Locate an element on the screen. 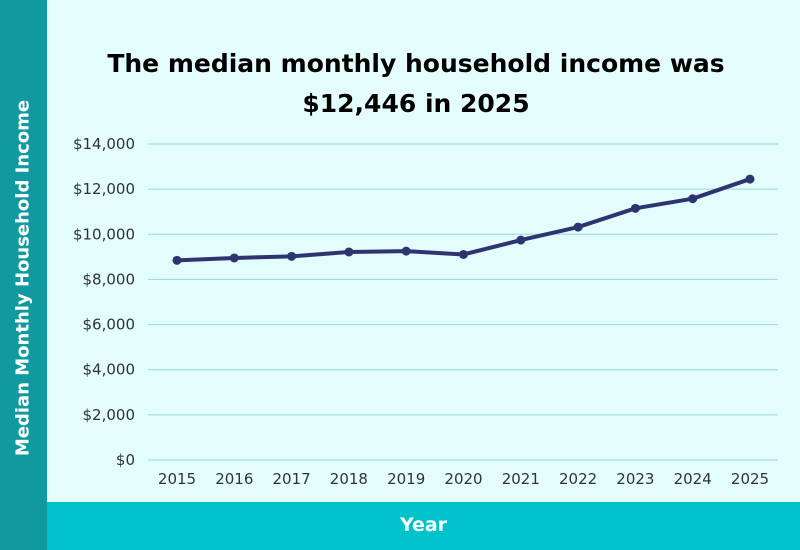 This screenshot has width=800, height=550. x-tick-label: 2021 is located at coordinates (521, 479).